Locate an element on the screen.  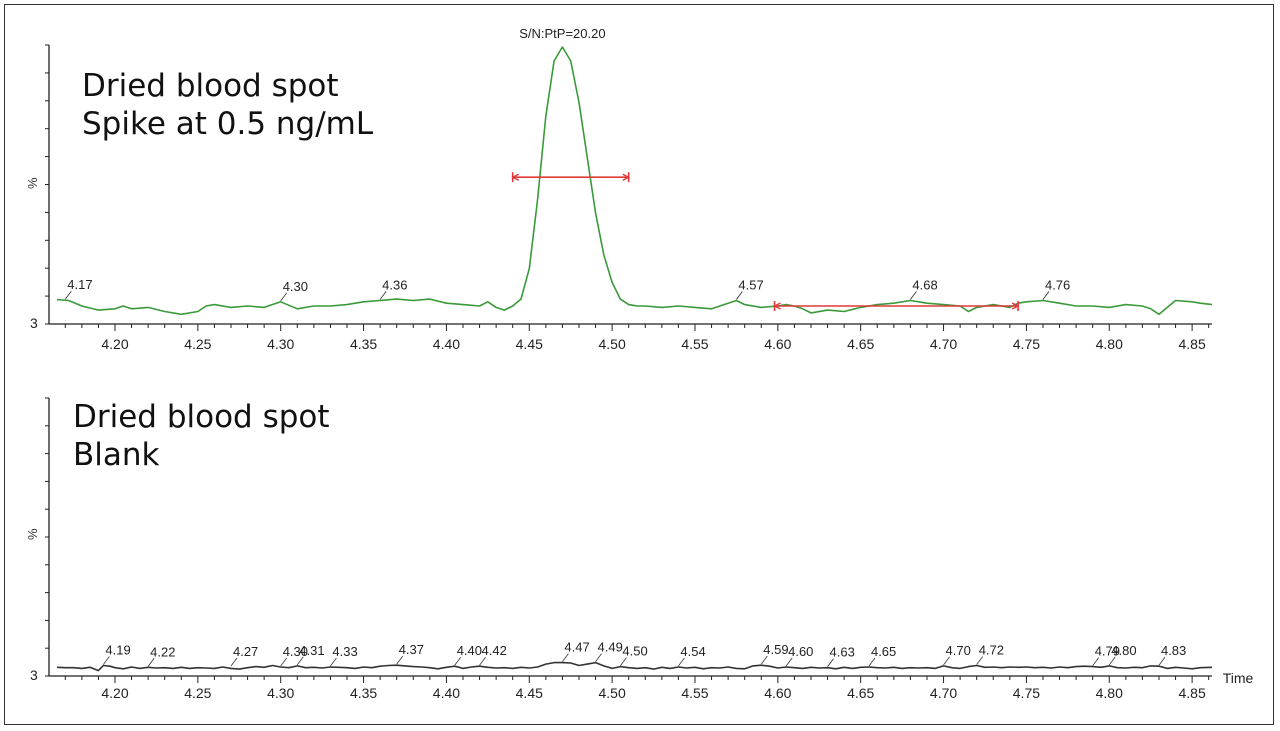
panel2-x-tick-label: 4.70 is located at coordinates (943, 693).